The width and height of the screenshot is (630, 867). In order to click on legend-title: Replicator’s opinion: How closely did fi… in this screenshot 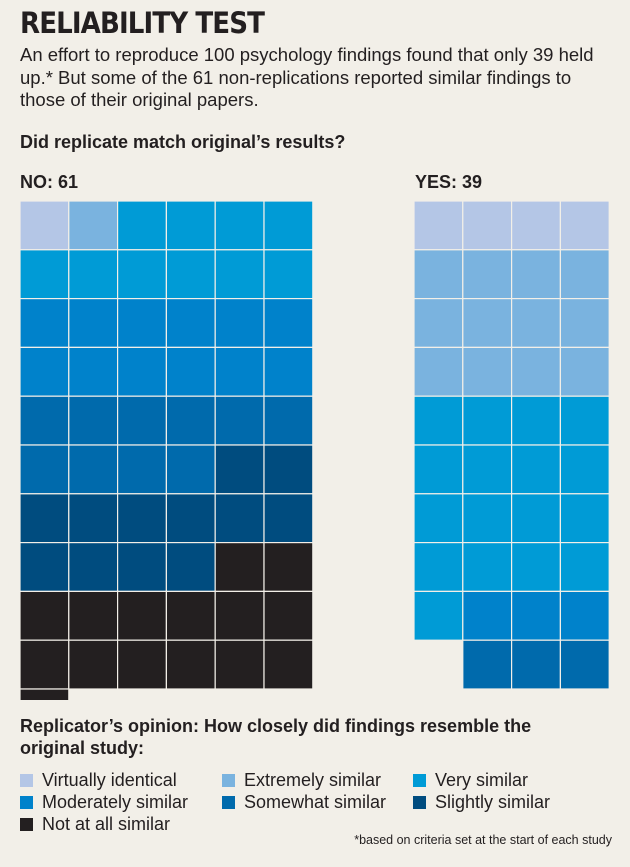, I will do `click(276, 737)`.